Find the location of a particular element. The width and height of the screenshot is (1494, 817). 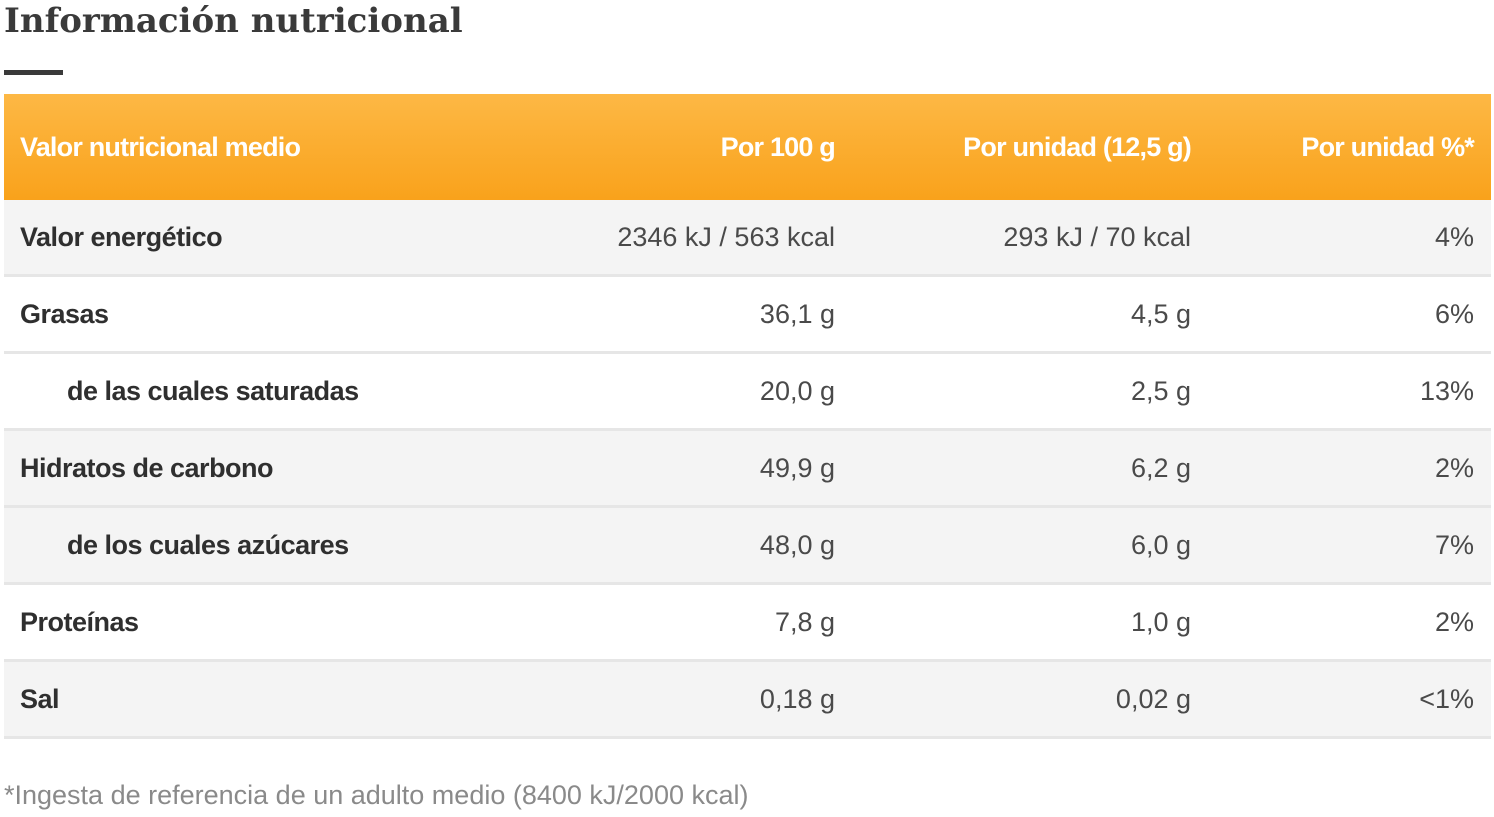

value-per-unit: 293 kJ / 70 kcal is located at coordinates (1097, 236).